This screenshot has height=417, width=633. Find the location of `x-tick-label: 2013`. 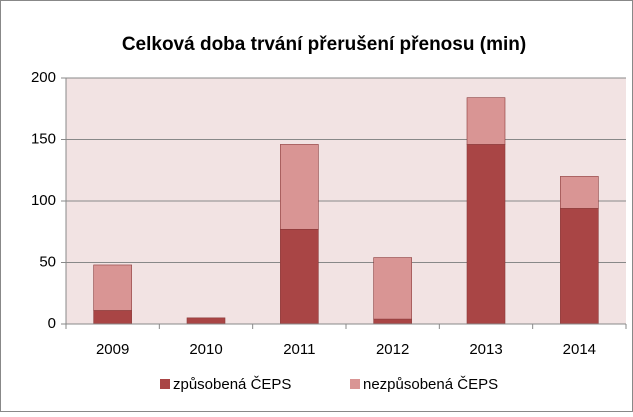

x-tick-label: 2013 is located at coordinates (485, 349).